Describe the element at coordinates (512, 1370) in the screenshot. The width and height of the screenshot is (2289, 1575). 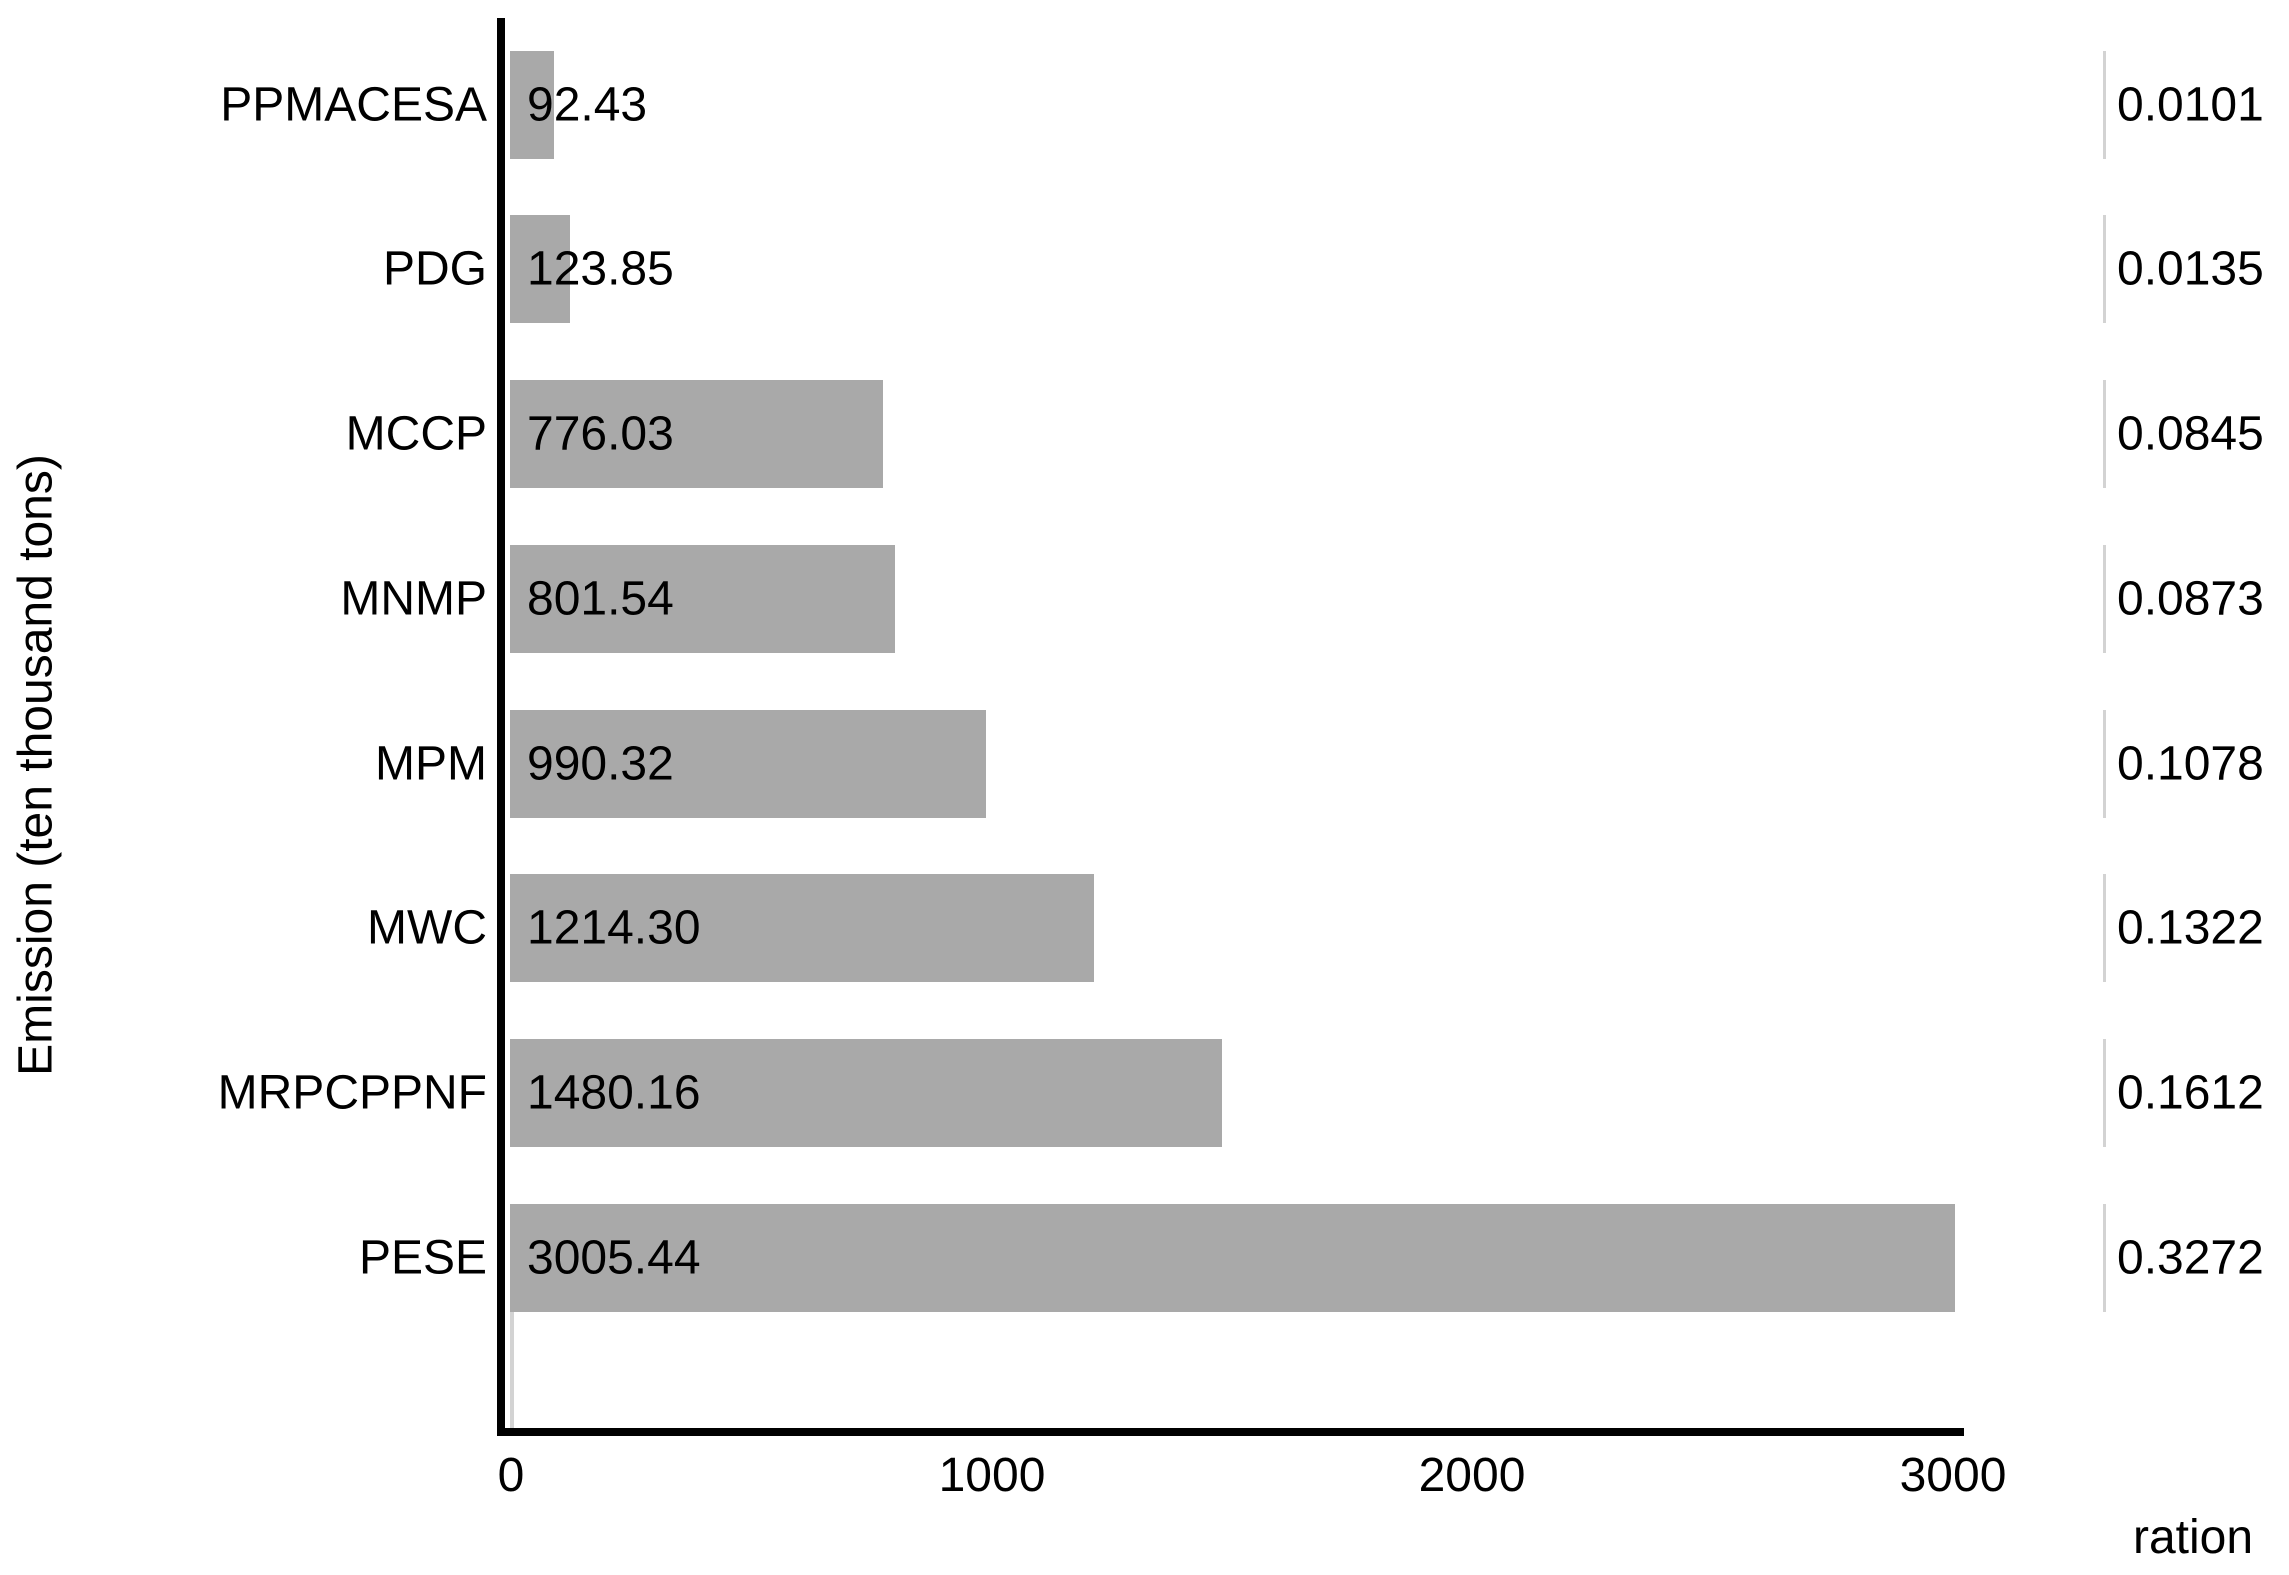
I see `zero-baseline-stub` at that location.